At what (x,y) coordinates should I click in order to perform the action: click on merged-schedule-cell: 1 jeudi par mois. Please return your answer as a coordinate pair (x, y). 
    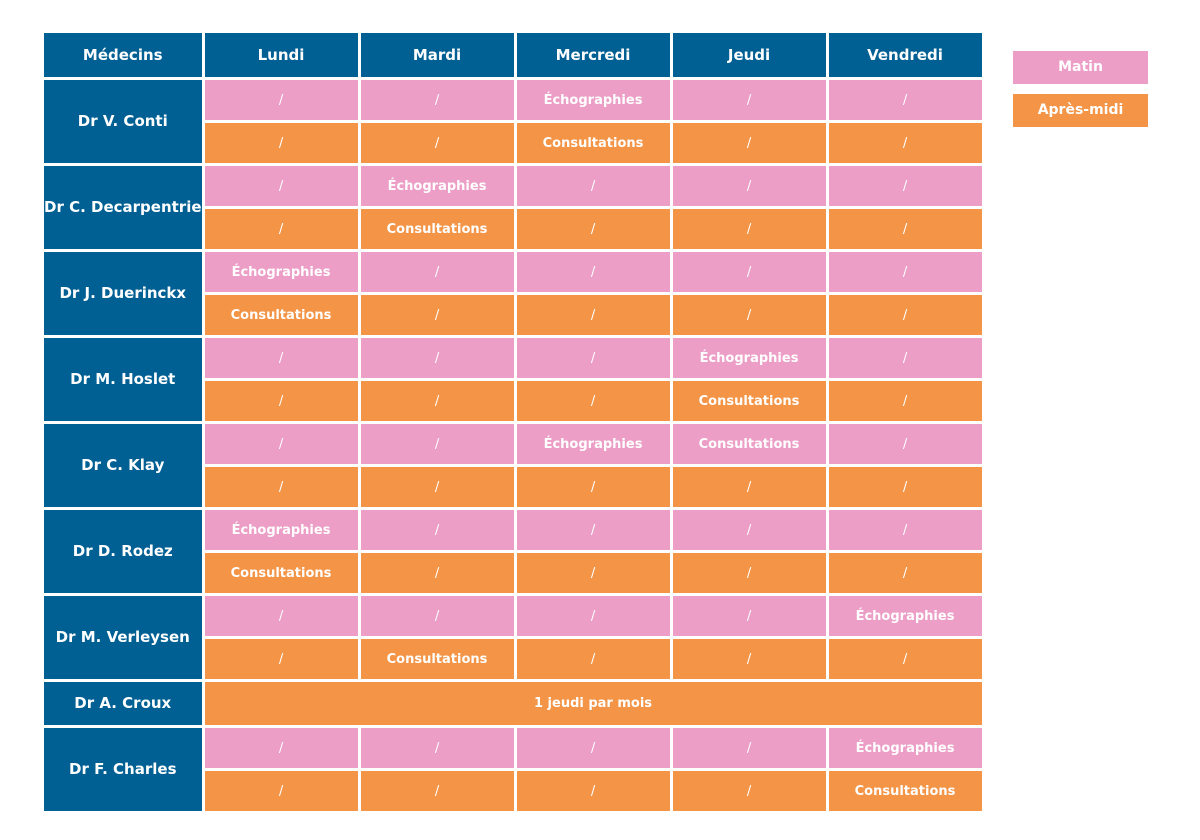
    Looking at the image, I should click on (593, 703).